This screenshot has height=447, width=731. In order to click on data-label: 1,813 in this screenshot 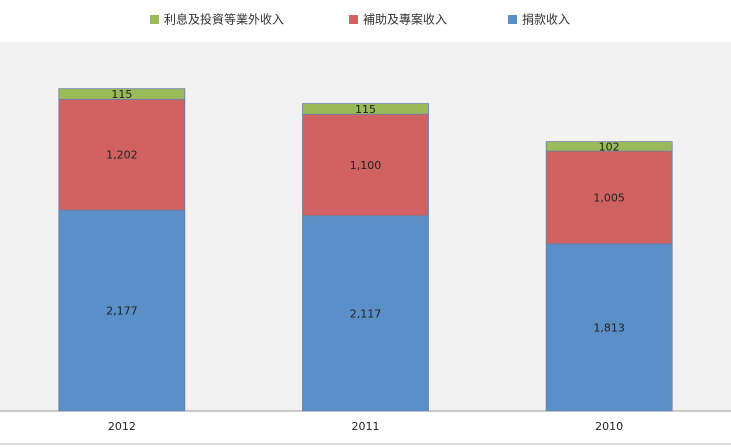, I will do `click(609, 327)`.